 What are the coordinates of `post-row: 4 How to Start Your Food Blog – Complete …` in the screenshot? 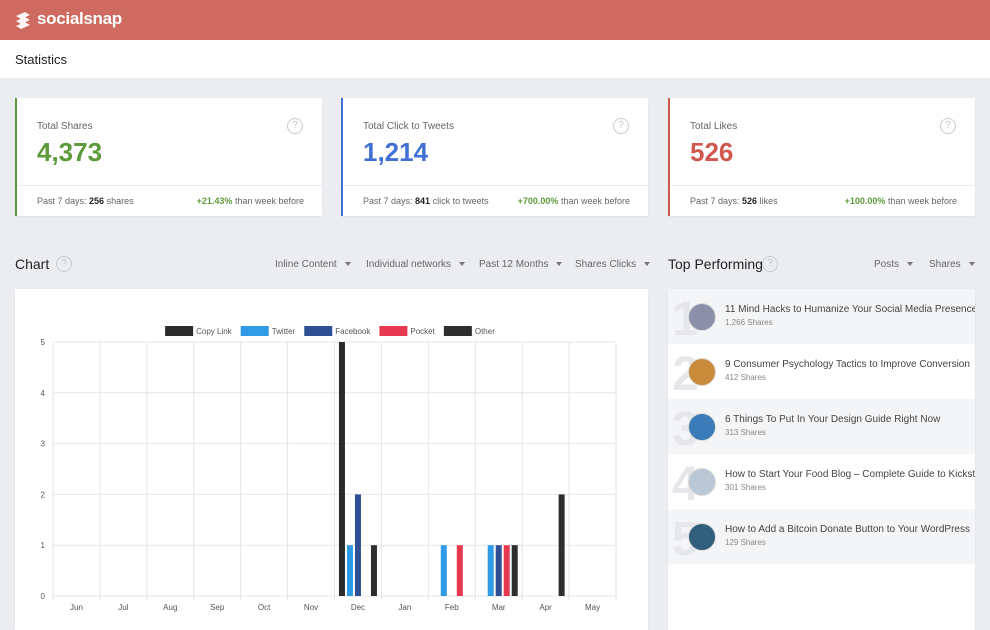 It's located at (821, 481).